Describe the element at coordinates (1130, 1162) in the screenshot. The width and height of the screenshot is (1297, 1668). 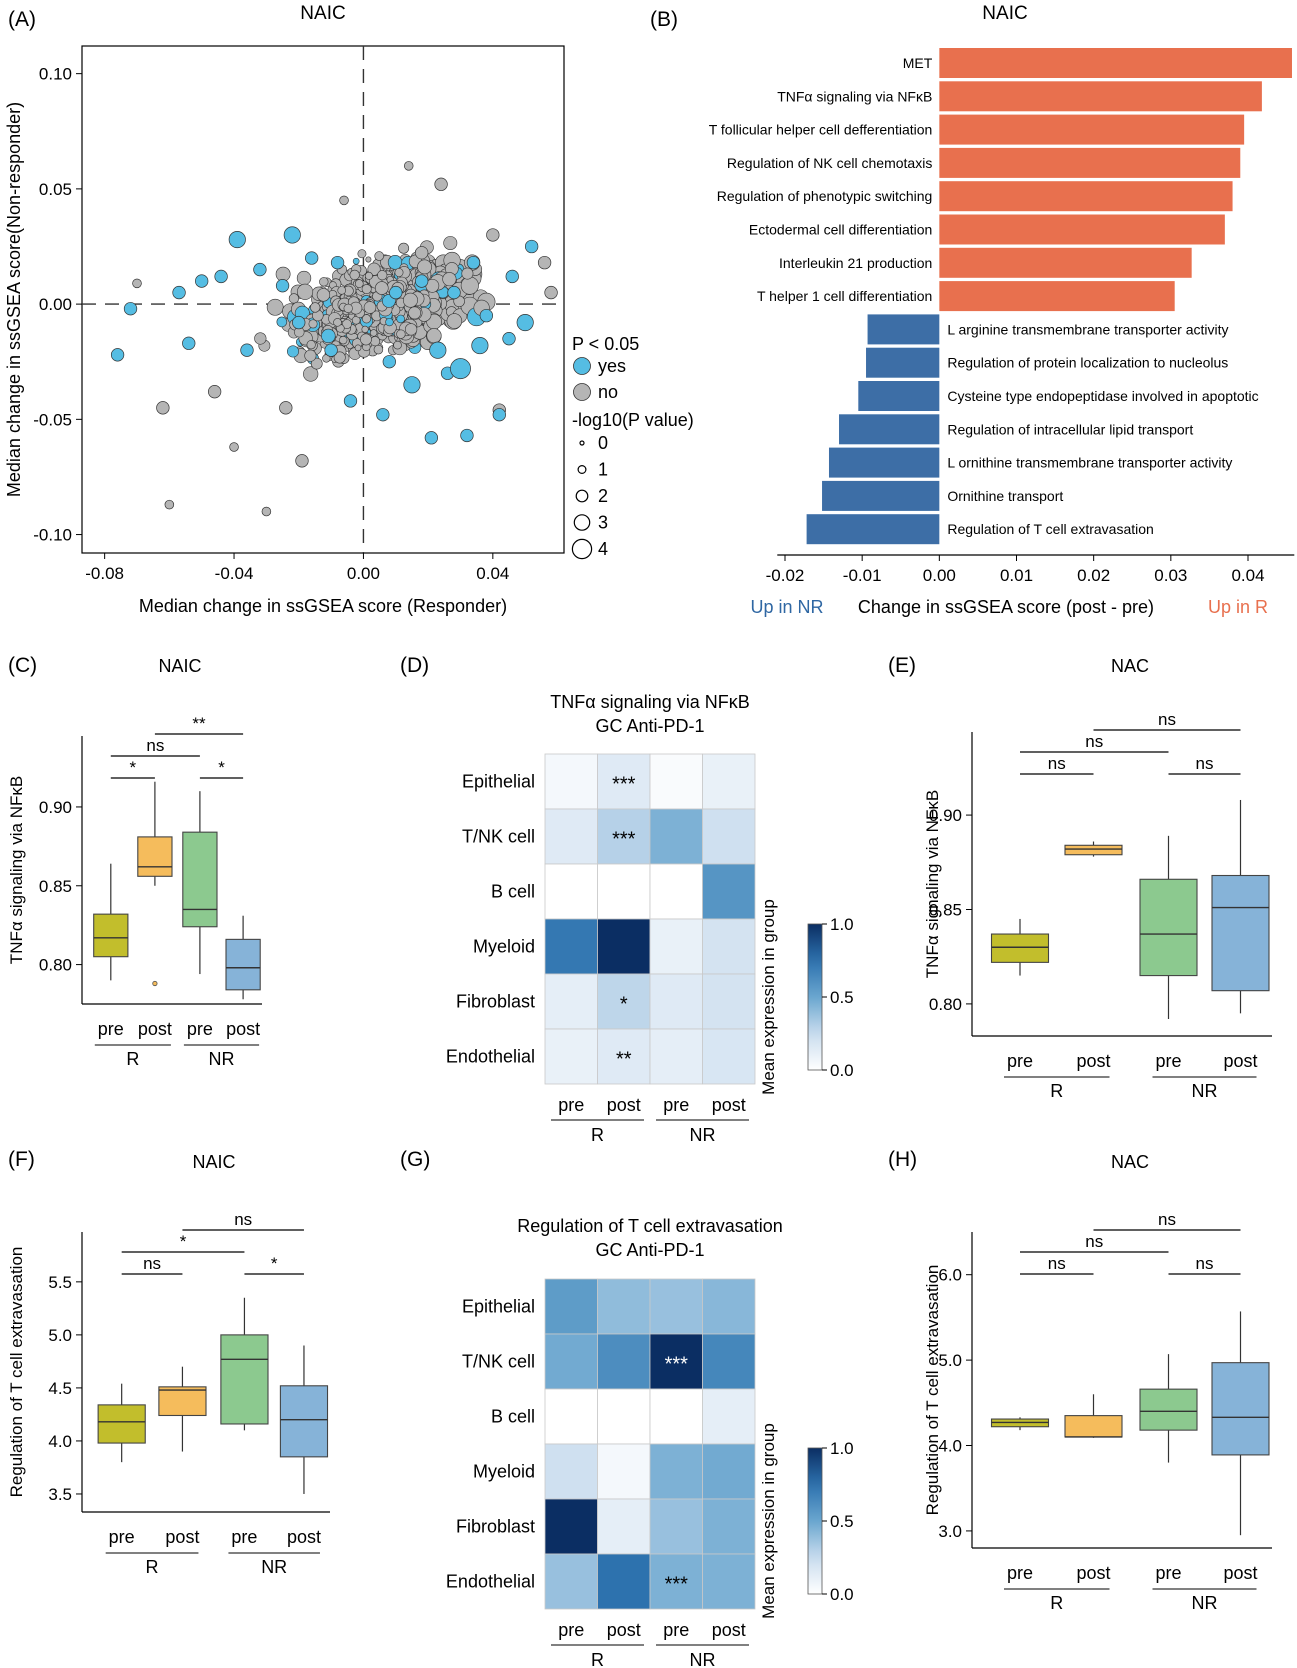
I see `chart-title: NAC` at that location.